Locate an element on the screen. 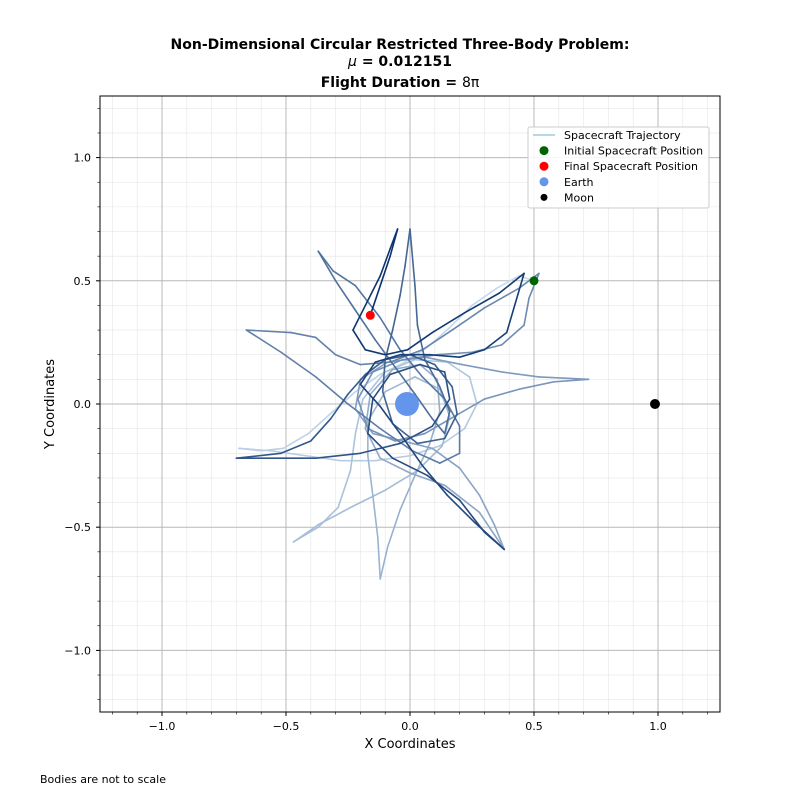 The width and height of the screenshot is (800, 800). earth-marker is located at coordinates (406, 404).